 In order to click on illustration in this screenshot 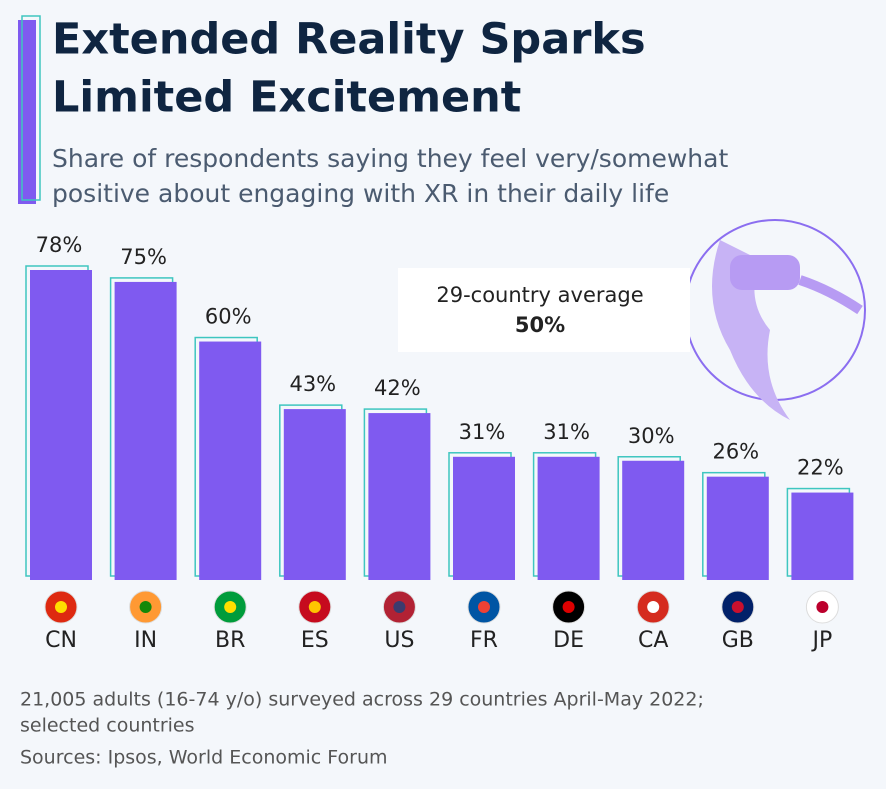, I will do `click(775, 319)`.